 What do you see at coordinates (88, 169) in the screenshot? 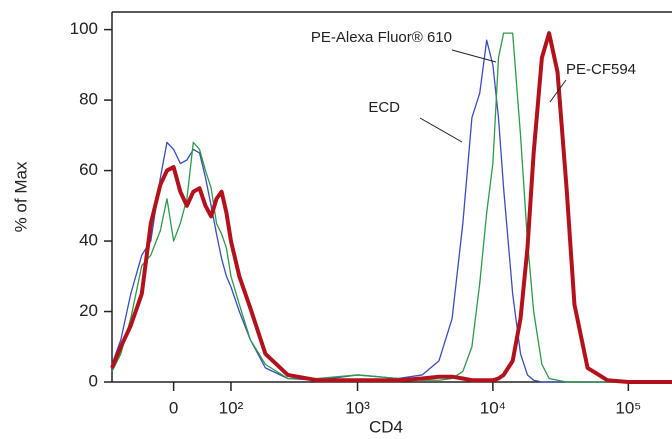
I see `y-tick-label: 60` at bounding box center [88, 169].